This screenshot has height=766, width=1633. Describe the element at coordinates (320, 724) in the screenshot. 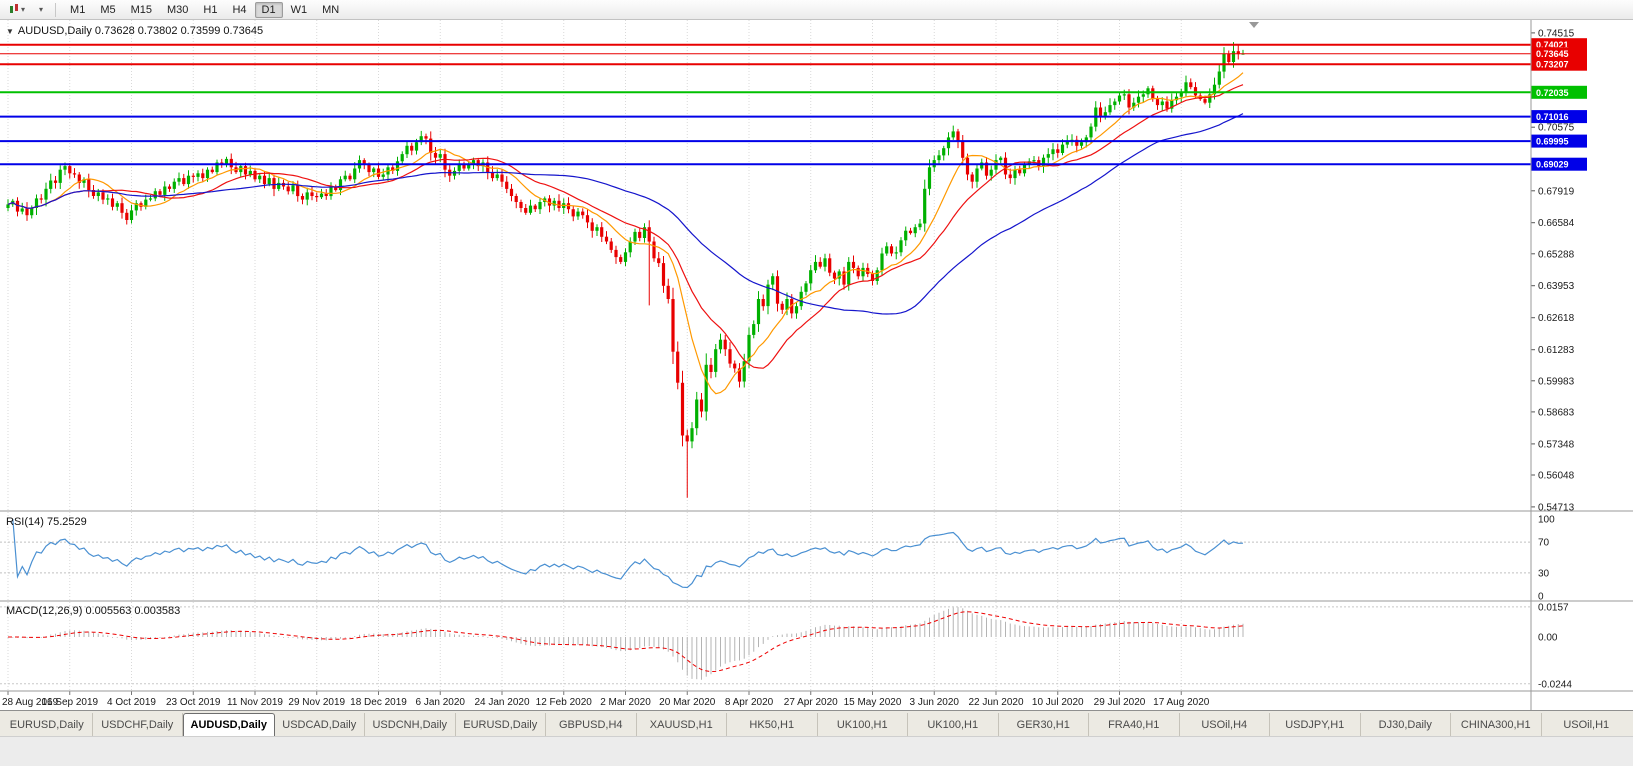

I see `chart-tab-usdcad-daily: USDCAD,Daily` at that location.